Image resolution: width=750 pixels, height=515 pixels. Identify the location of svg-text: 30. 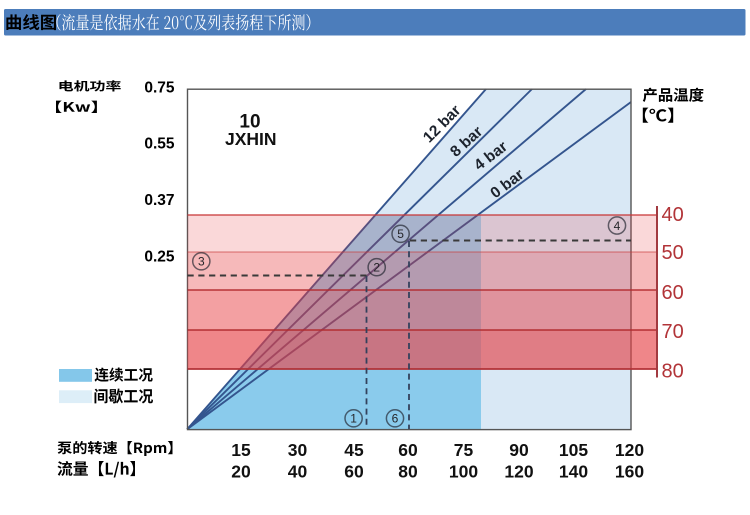
(298, 450).